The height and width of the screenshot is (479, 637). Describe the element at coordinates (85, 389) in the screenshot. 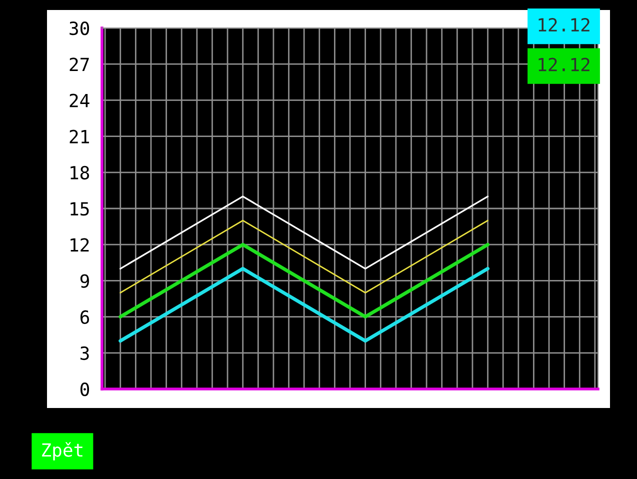

I see `y-tick-label: 0` at that location.